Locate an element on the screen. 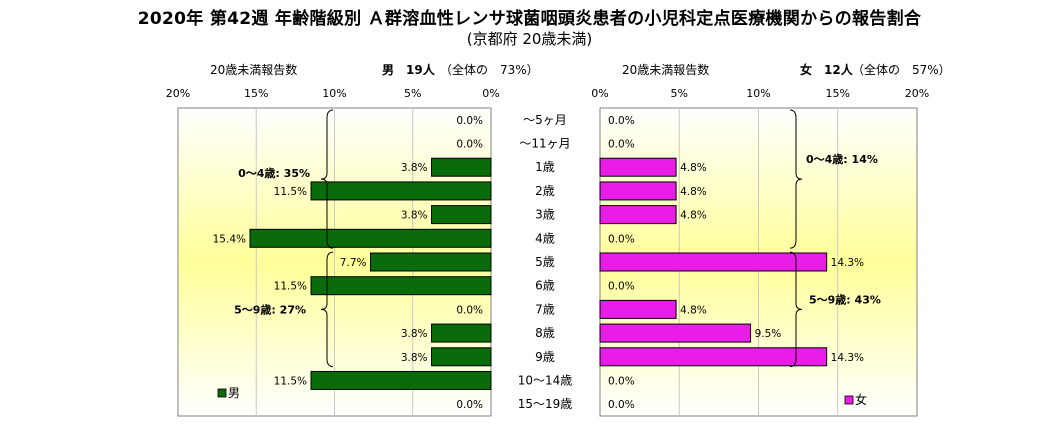 This screenshot has width=1059, height=443. age-category-label: 6歳 is located at coordinates (545, 286).